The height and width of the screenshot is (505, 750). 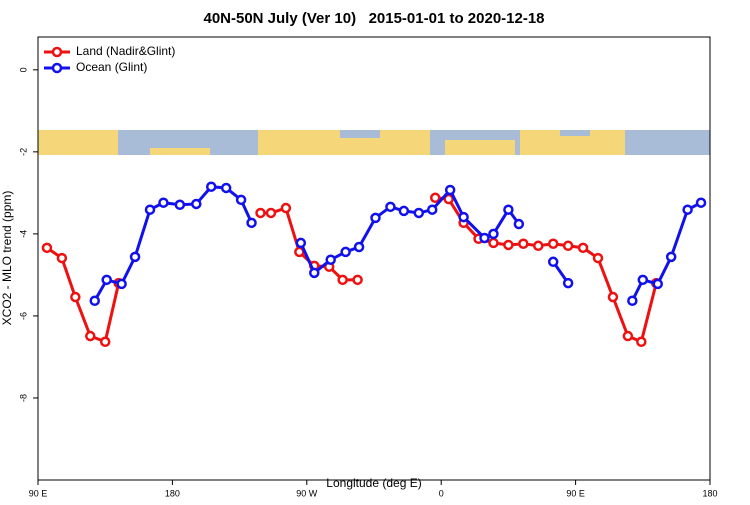 I want to click on x-tick-label: 0, so click(x=441, y=493).